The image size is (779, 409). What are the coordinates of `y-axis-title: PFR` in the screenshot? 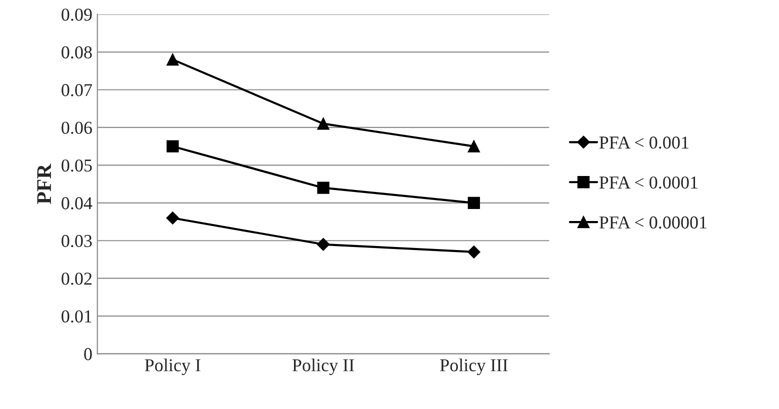 It's located at (44, 184).